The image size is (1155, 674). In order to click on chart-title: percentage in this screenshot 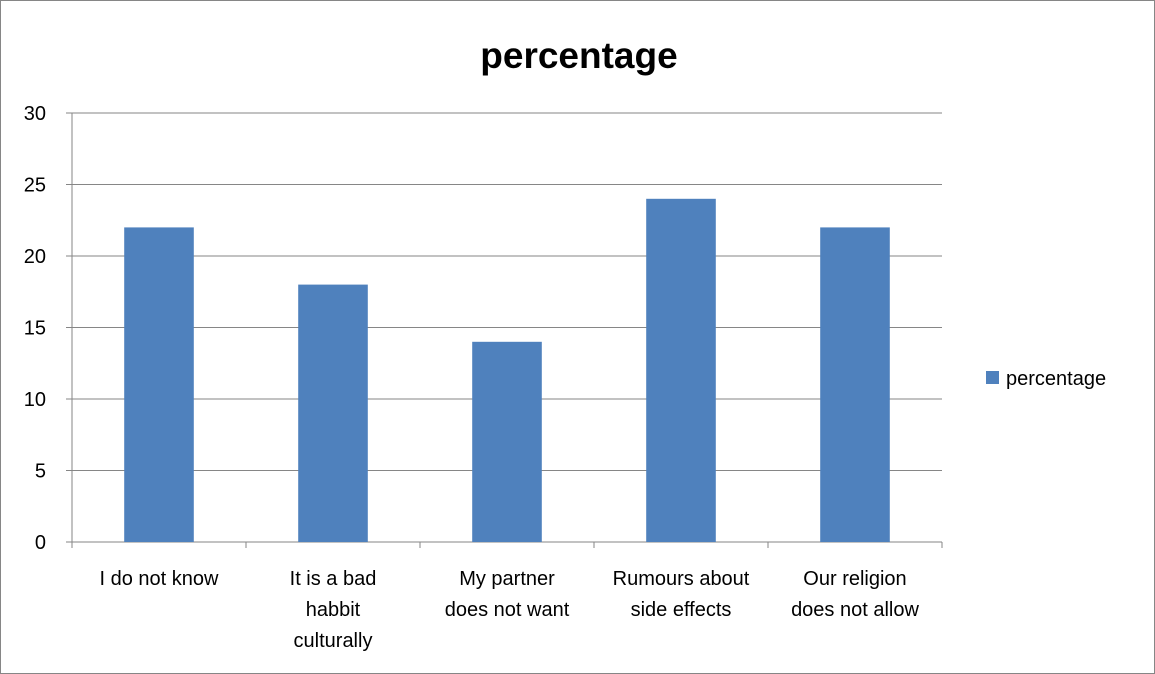, I will do `click(578, 55)`.